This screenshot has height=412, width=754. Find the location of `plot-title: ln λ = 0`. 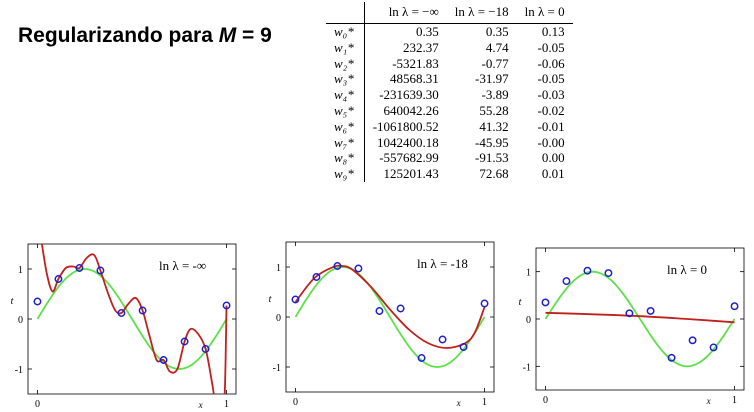

plot-title: ln λ = 0 is located at coordinates (687, 269).